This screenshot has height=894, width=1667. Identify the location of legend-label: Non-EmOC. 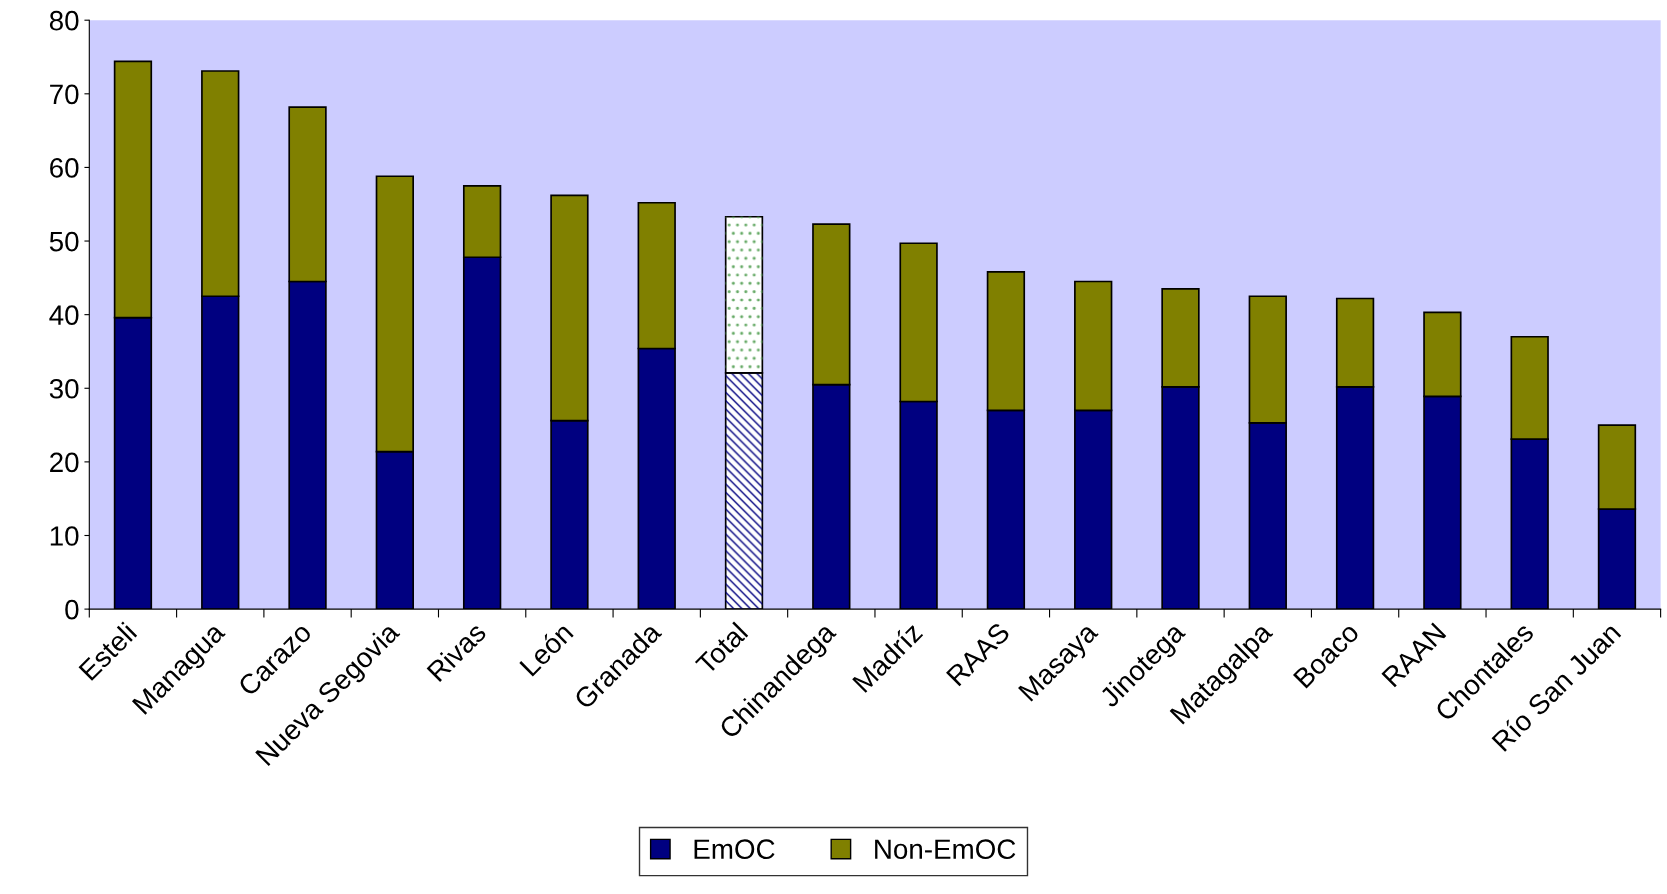
(945, 849).